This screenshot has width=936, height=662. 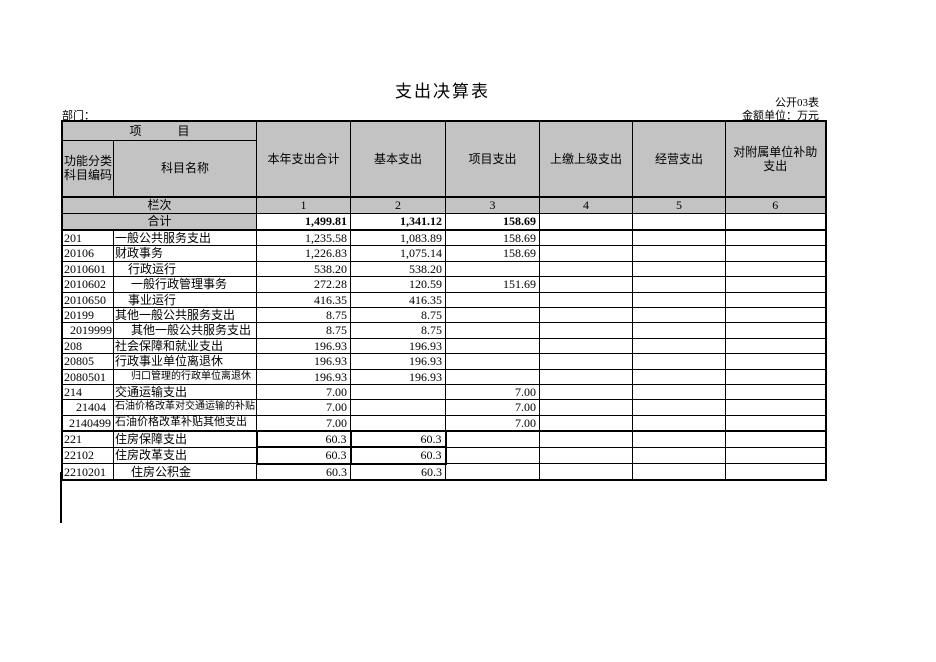 I want to click on row-value: 1,083.89, so click(x=398, y=238).